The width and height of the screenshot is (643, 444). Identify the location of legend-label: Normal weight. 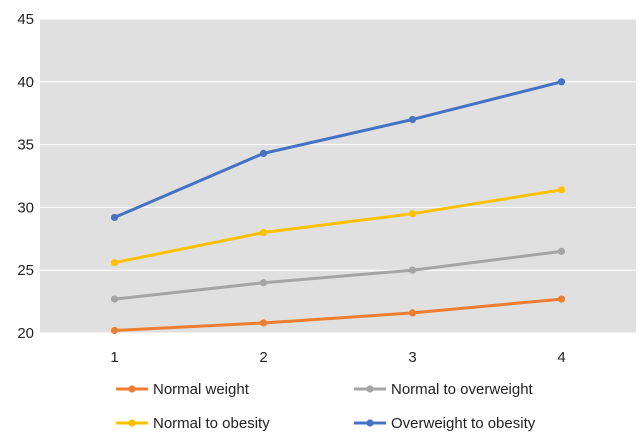
(201, 389).